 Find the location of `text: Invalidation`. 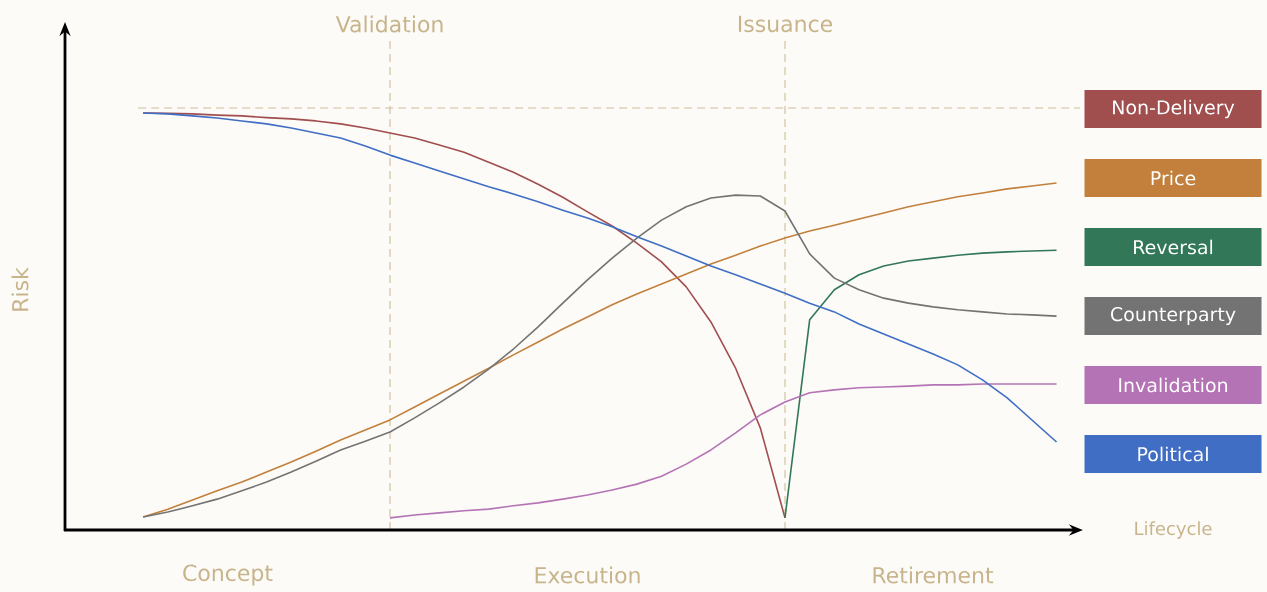

text: Invalidation is located at coordinates (1173, 385).